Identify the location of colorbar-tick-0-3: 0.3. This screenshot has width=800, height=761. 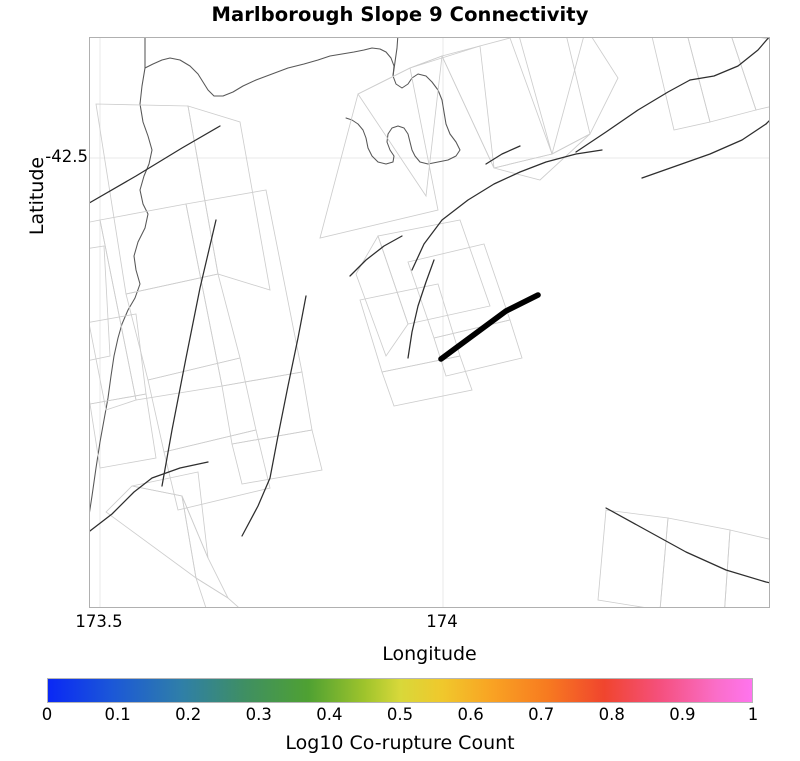
(258, 714).